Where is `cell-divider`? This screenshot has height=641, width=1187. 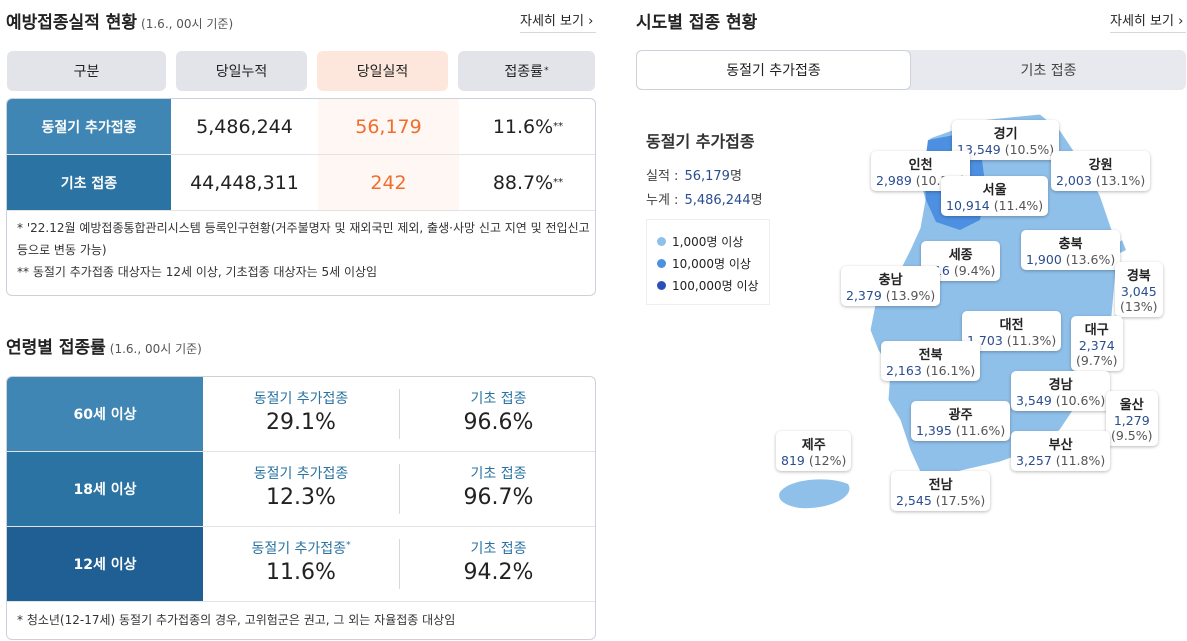
cell-divider is located at coordinates (399, 564).